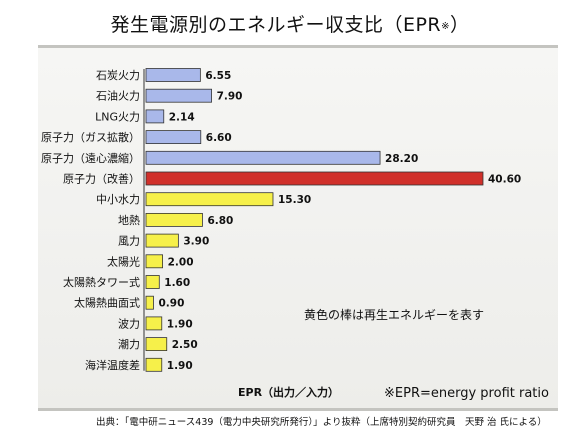  What do you see at coordinates (112, 365) in the screenshot?
I see `category-label: 海洋温度差` at bounding box center [112, 365].